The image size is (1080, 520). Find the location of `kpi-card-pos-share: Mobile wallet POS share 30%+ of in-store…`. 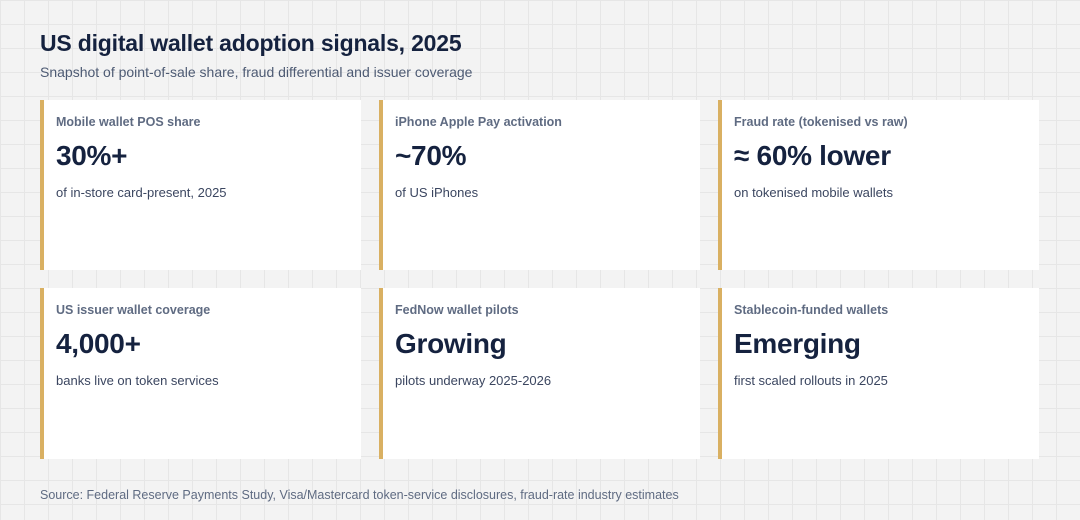

kpi-card-pos-share: Mobile wallet POS share 30%+ of in-store… is located at coordinates (200, 185).